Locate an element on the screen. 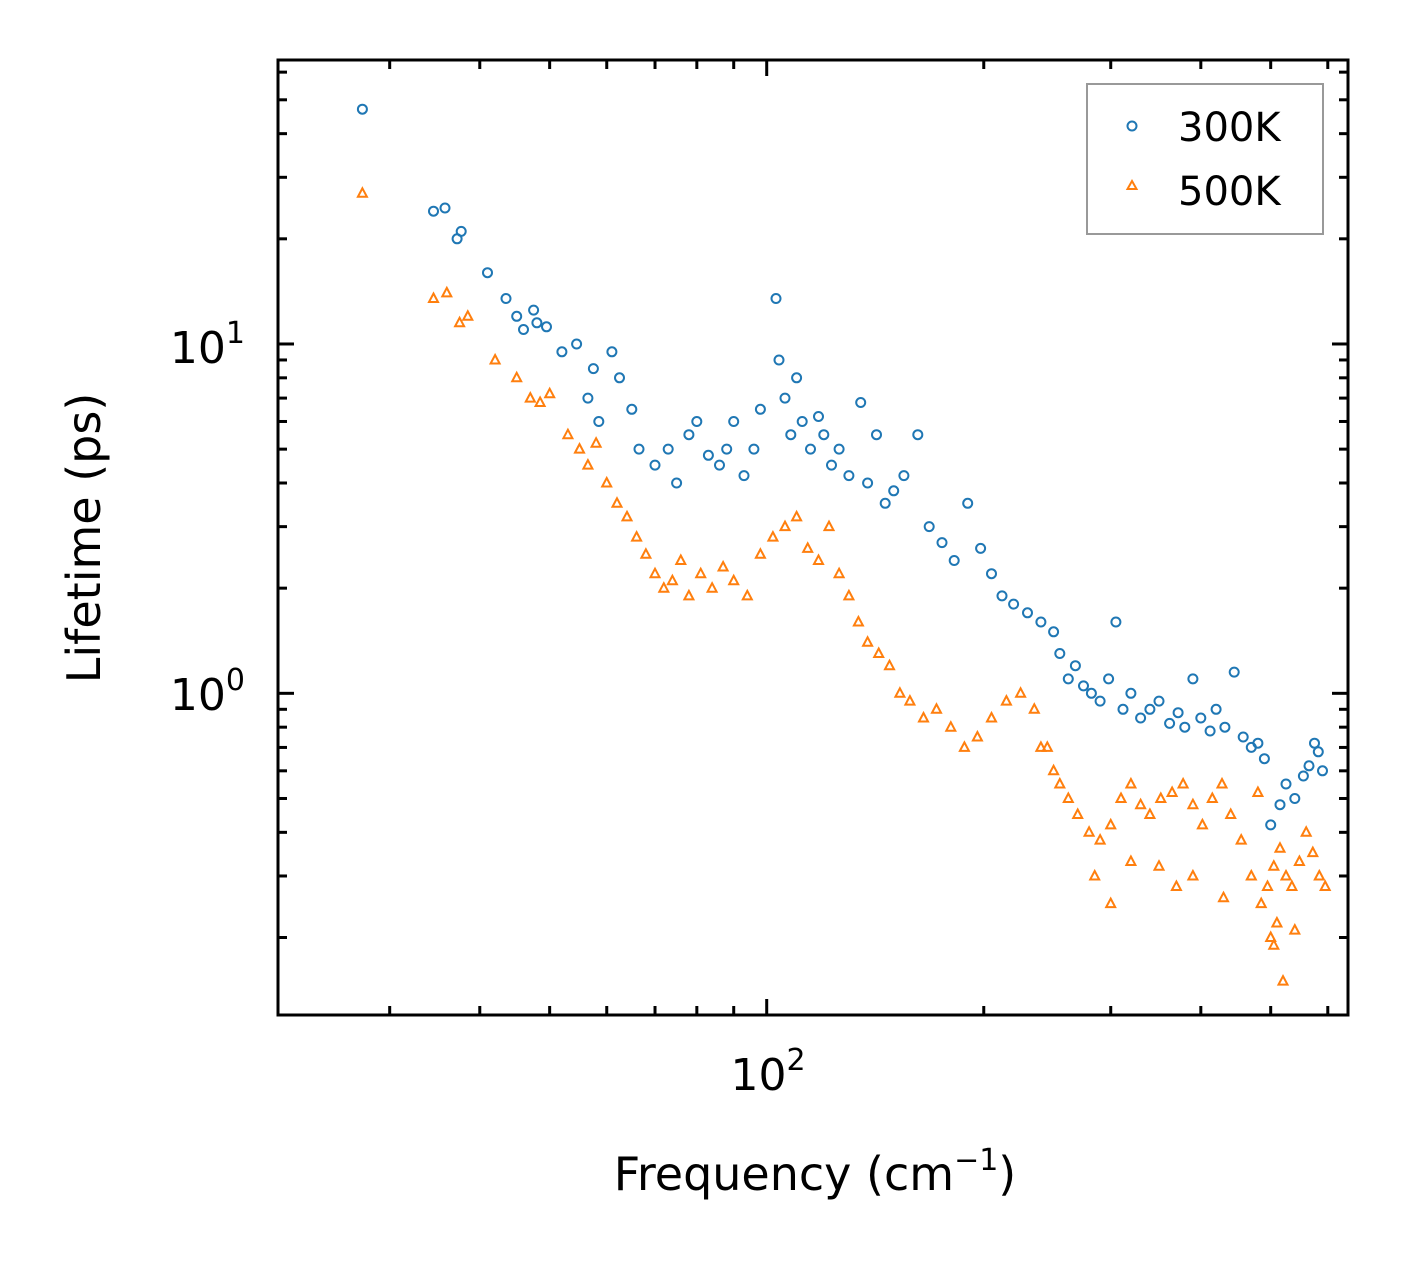 Image resolution: width=1408 pixels, height=1269 pixels. legend-label-300k: 300K is located at coordinates (1230, 128).